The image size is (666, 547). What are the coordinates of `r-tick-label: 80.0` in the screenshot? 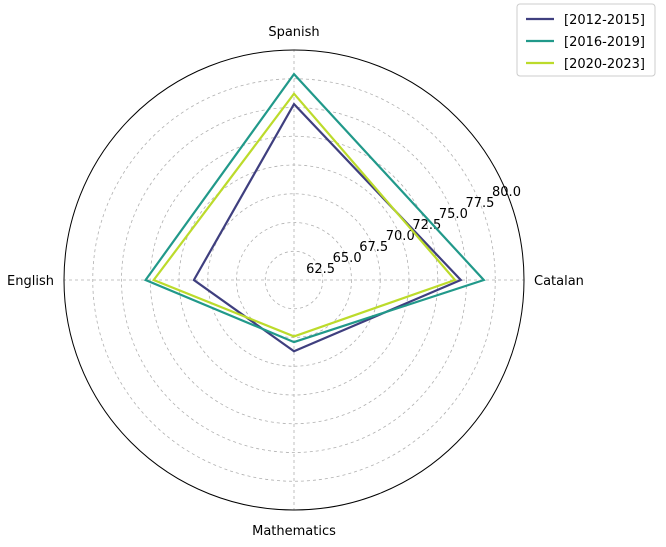 It's located at (506, 192).